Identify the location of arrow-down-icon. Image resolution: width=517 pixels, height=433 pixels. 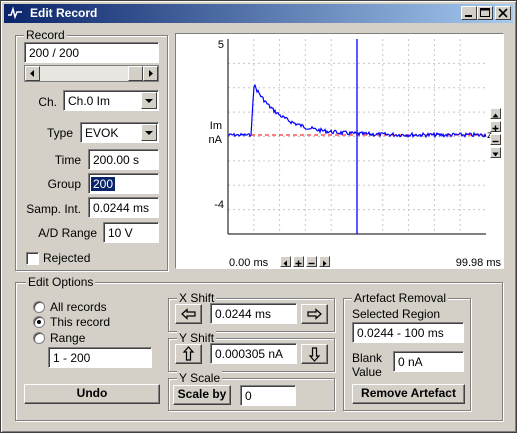
(314, 354).